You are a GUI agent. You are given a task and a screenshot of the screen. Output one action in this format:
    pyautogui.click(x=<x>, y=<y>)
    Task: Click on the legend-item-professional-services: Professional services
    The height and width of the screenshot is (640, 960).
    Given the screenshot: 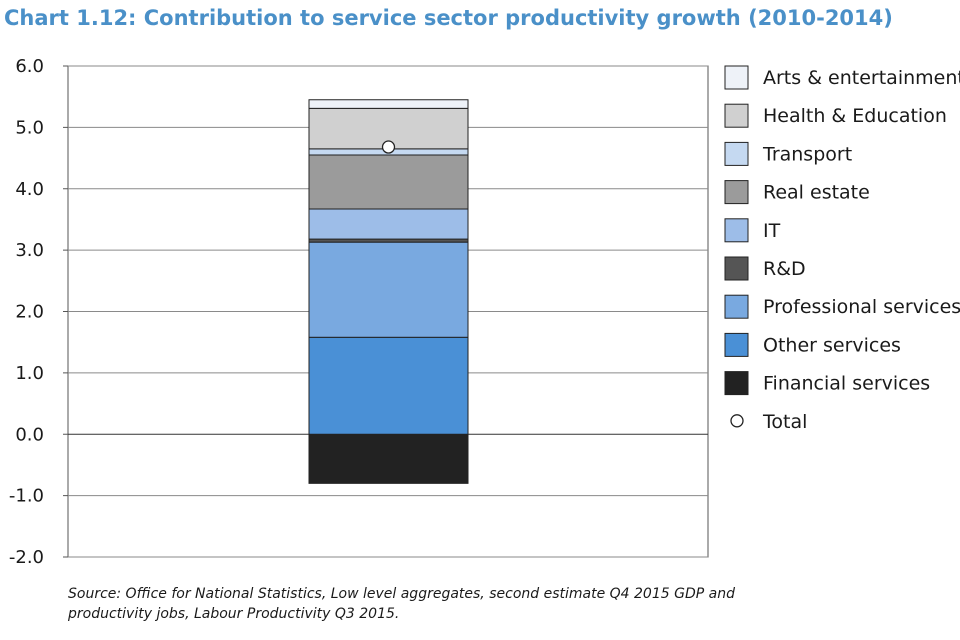 What is the action you would take?
    pyautogui.click(x=842, y=306)
    